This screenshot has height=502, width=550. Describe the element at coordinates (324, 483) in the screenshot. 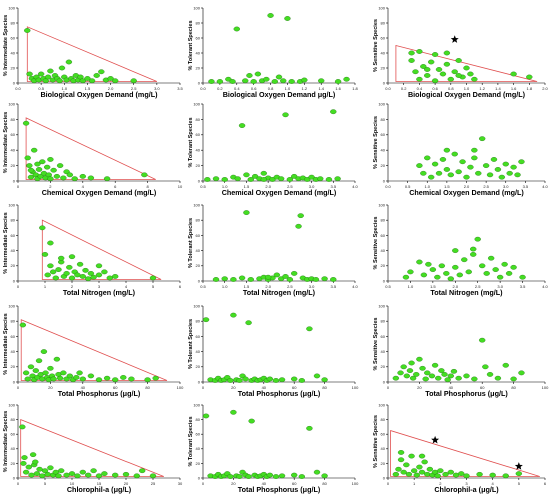

I see `x-tick-label: 80` at that location.